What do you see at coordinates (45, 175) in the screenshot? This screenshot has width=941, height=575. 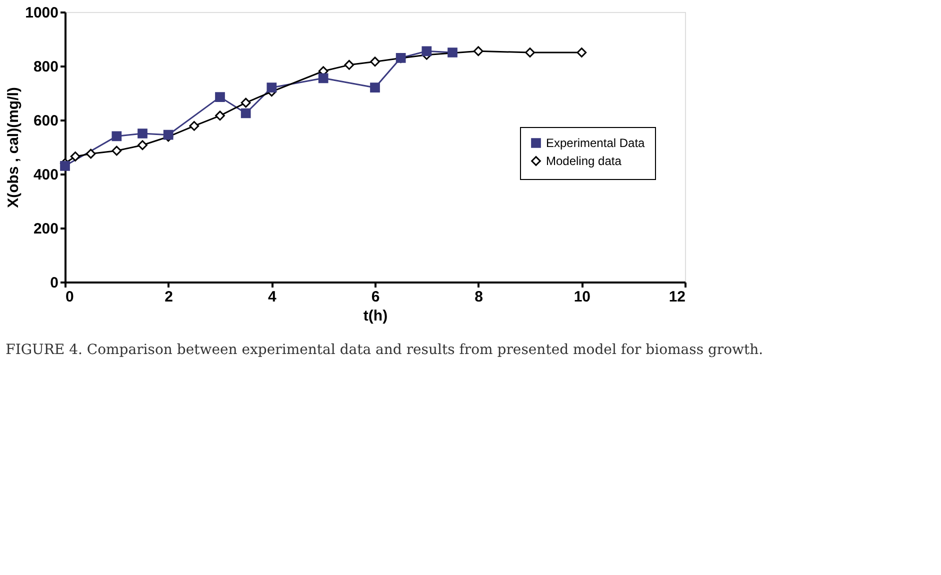 I see `y-tick-label: 400` at bounding box center [45, 175].